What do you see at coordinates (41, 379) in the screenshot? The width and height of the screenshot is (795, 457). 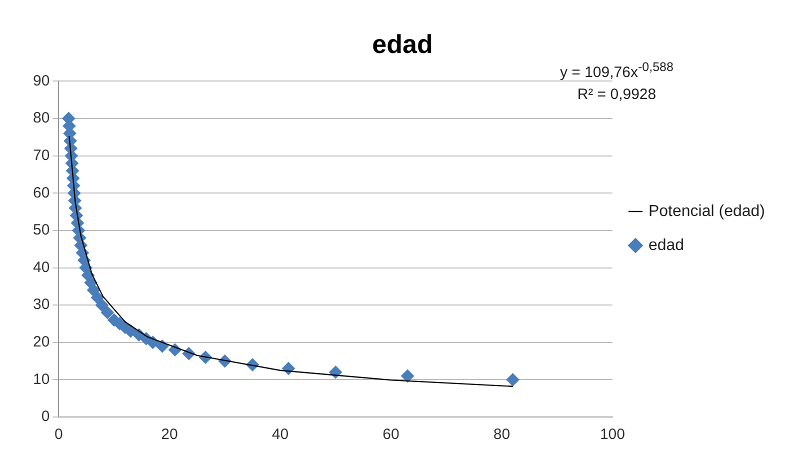 I see `y-tick-label: 10` at bounding box center [41, 379].